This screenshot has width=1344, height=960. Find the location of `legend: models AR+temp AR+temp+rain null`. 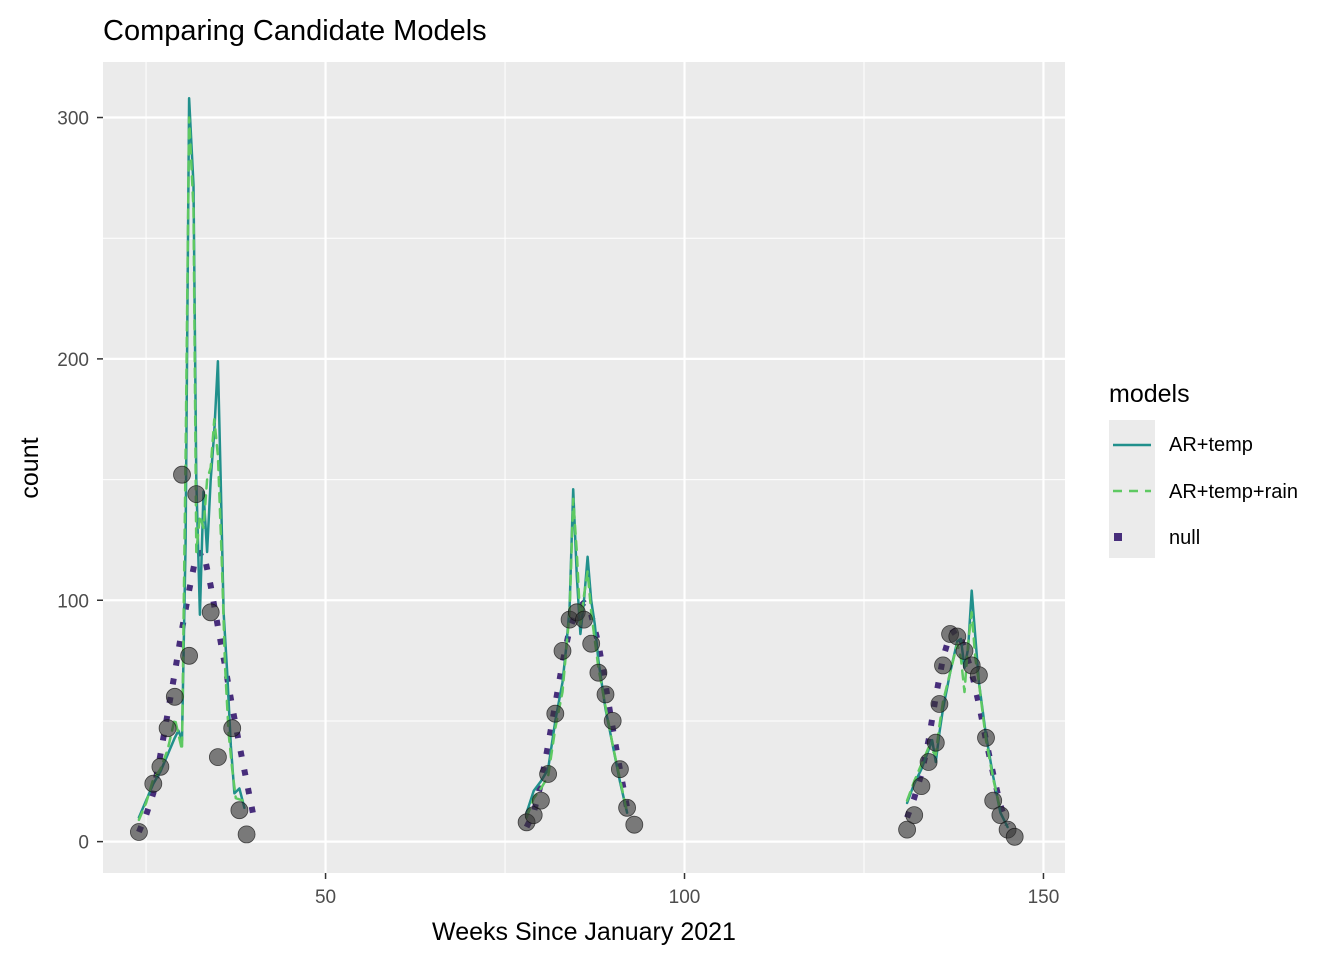

legend: models AR+temp AR+temp+rain null is located at coordinates (1203, 469).